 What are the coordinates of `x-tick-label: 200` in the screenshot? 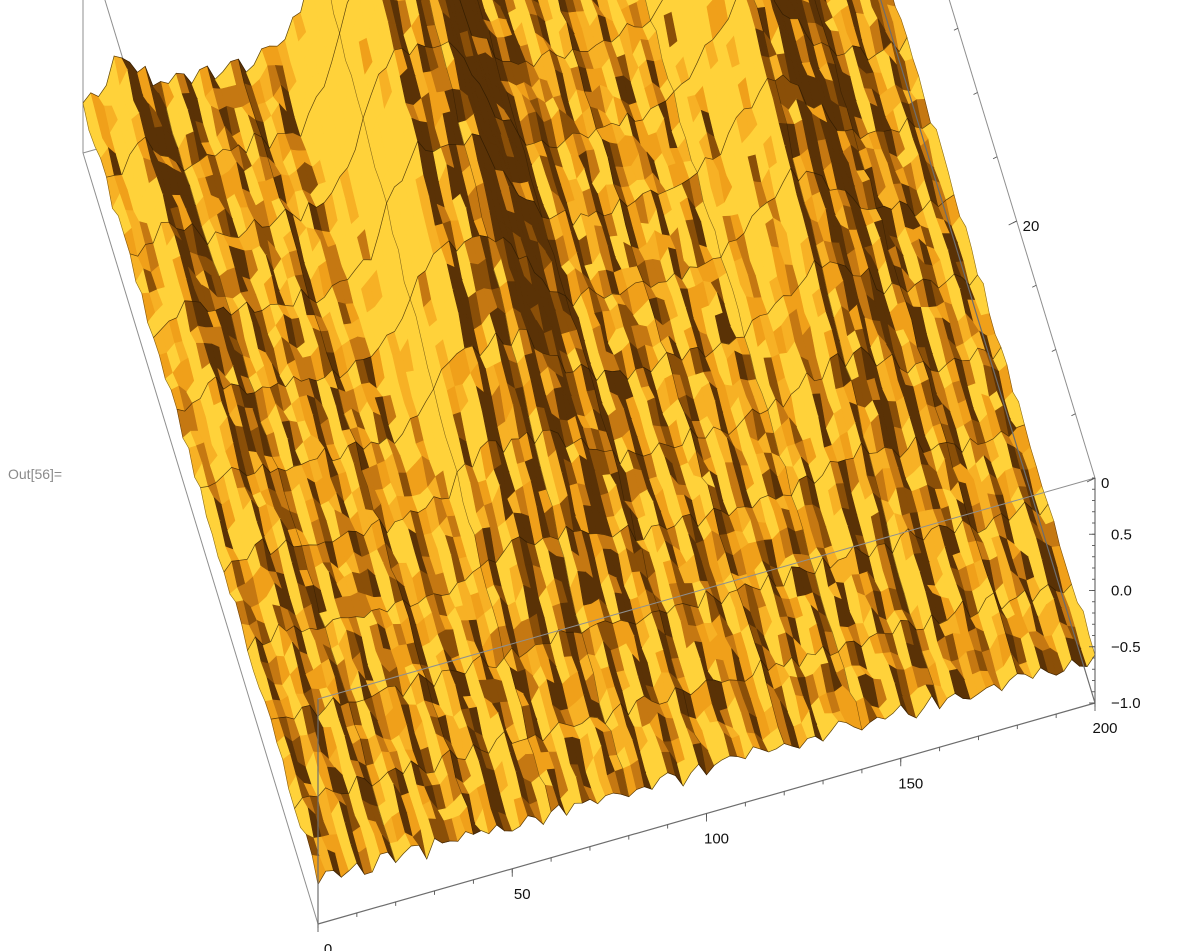 It's located at (1104, 728).